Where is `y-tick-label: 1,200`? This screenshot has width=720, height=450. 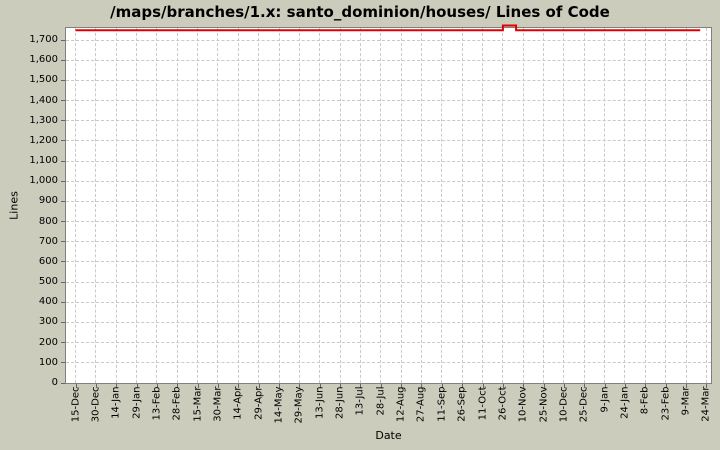
y-tick-label: 1,200 is located at coordinates (43, 140).